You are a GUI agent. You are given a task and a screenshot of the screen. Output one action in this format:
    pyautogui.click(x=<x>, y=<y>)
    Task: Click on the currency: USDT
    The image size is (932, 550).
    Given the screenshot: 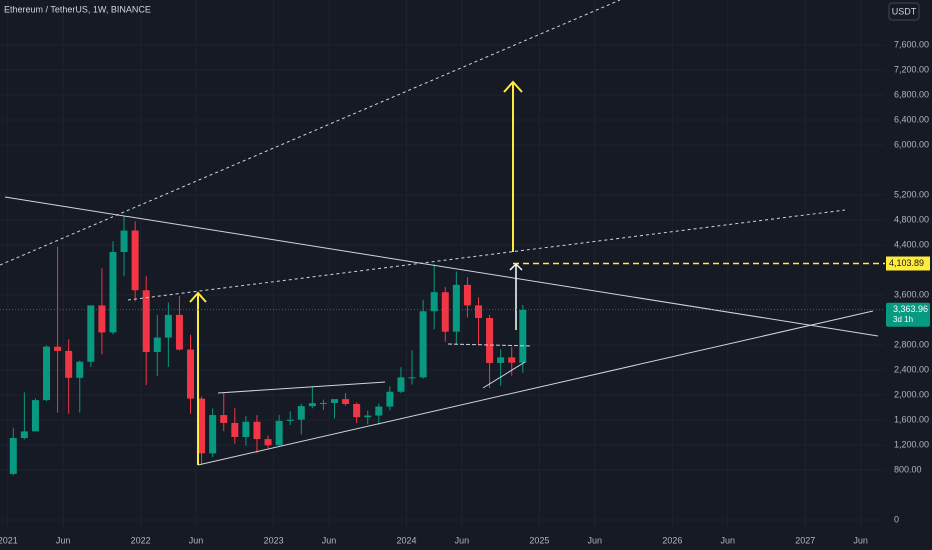 What is the action you would take?
    pyautogui.click(x=904, y=11)
    